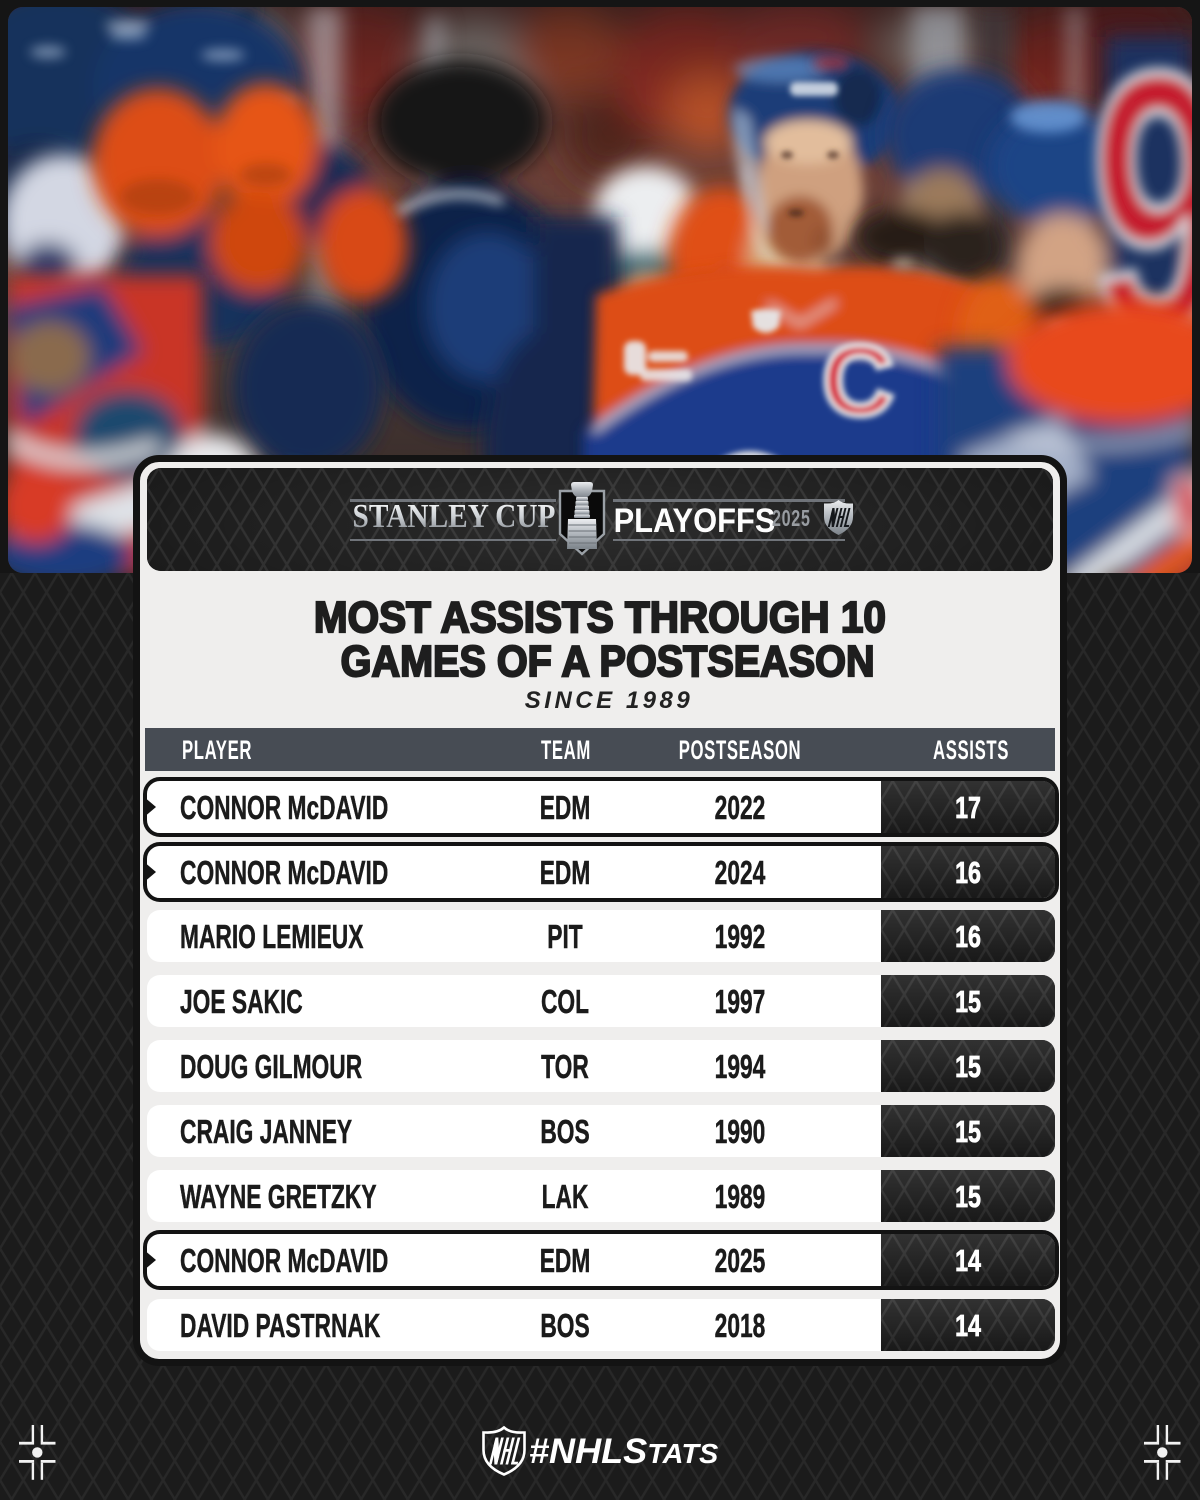 The width and height of the screenshot is (1200, 1500). I want to click on svg-text: C, so click(858, 381).